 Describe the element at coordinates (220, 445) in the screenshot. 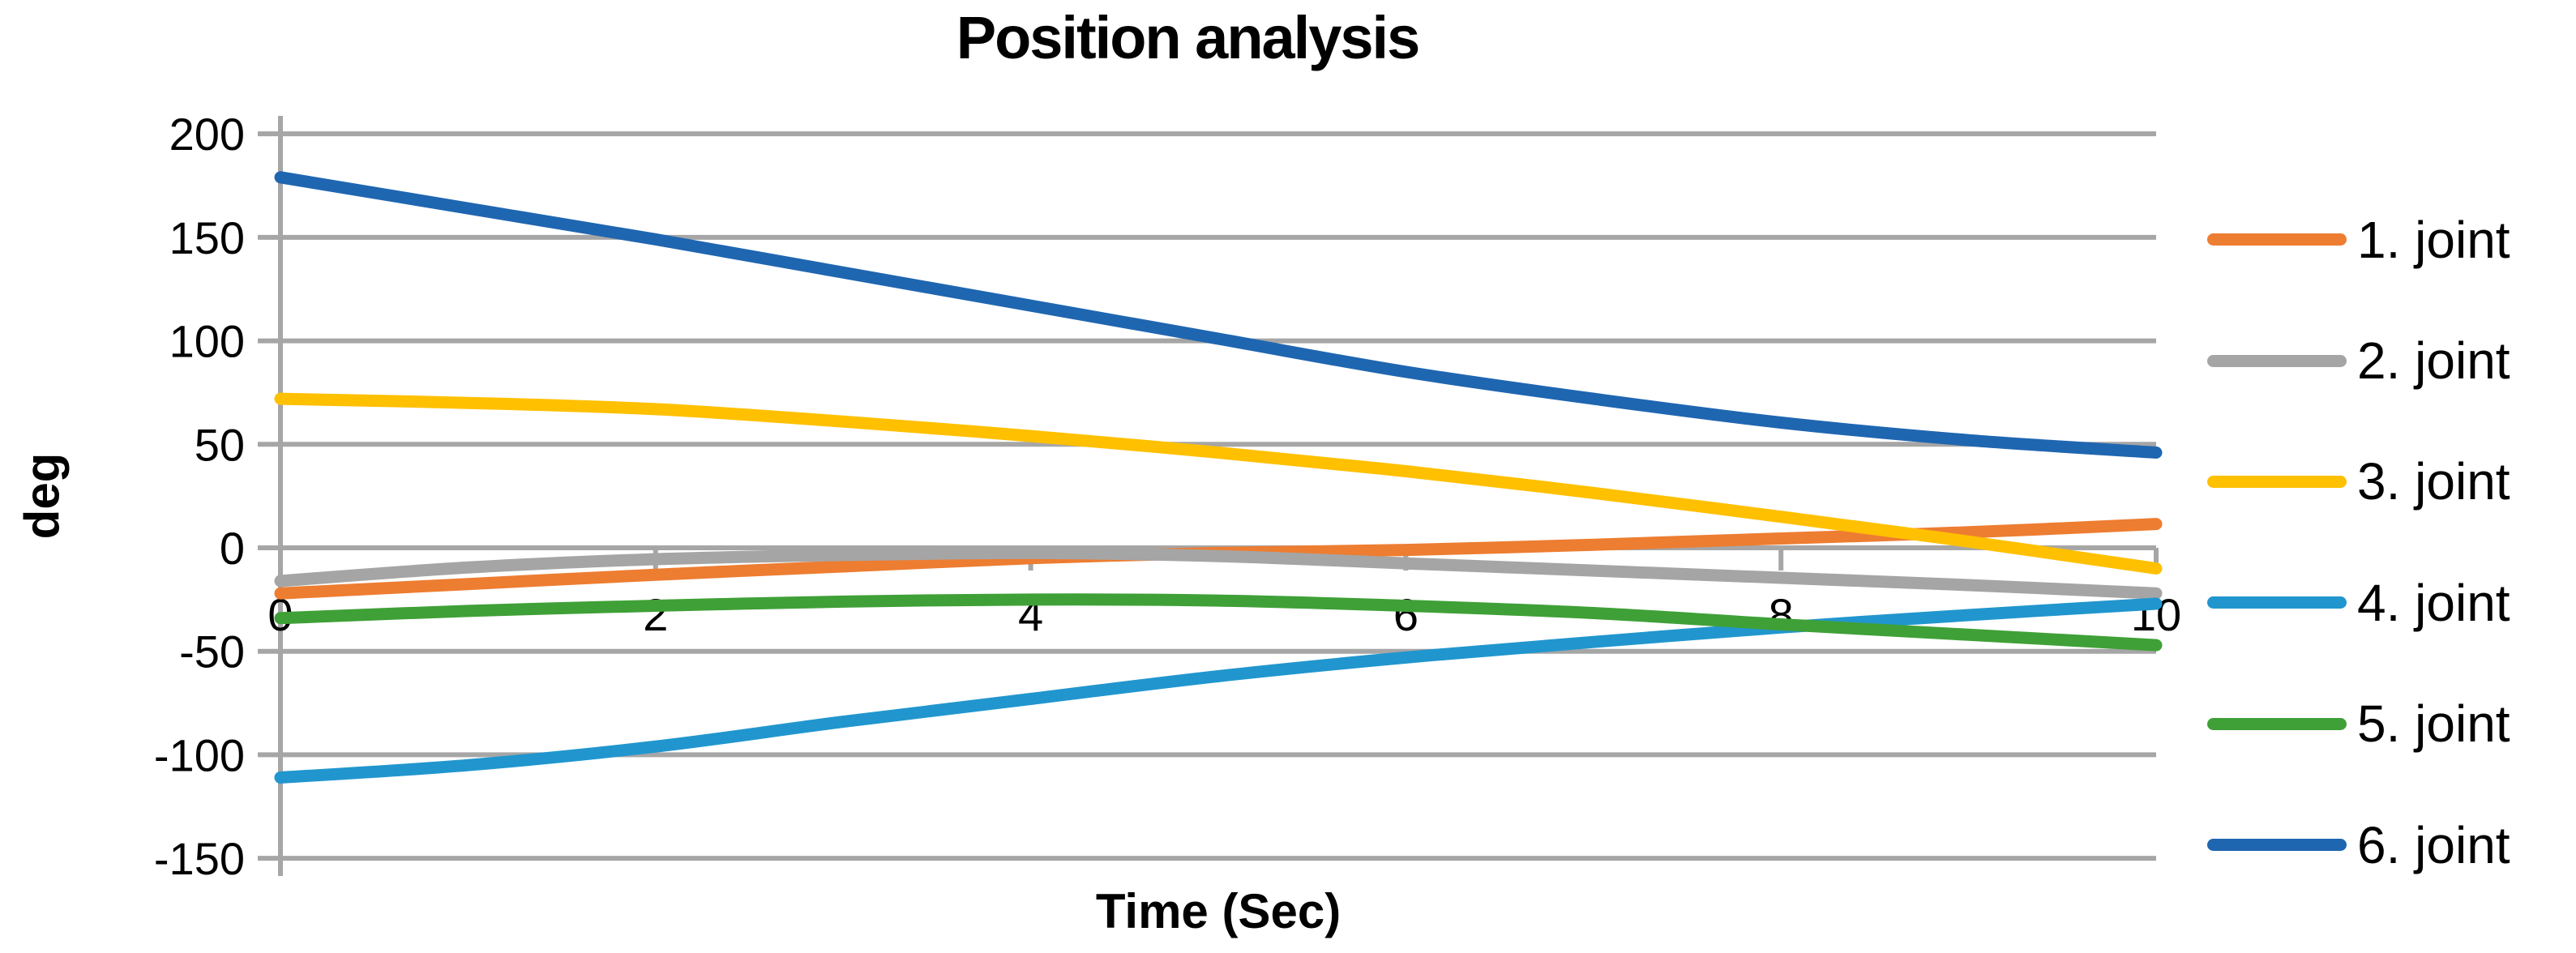

I see `y-tick-label-50: 50` at that location.